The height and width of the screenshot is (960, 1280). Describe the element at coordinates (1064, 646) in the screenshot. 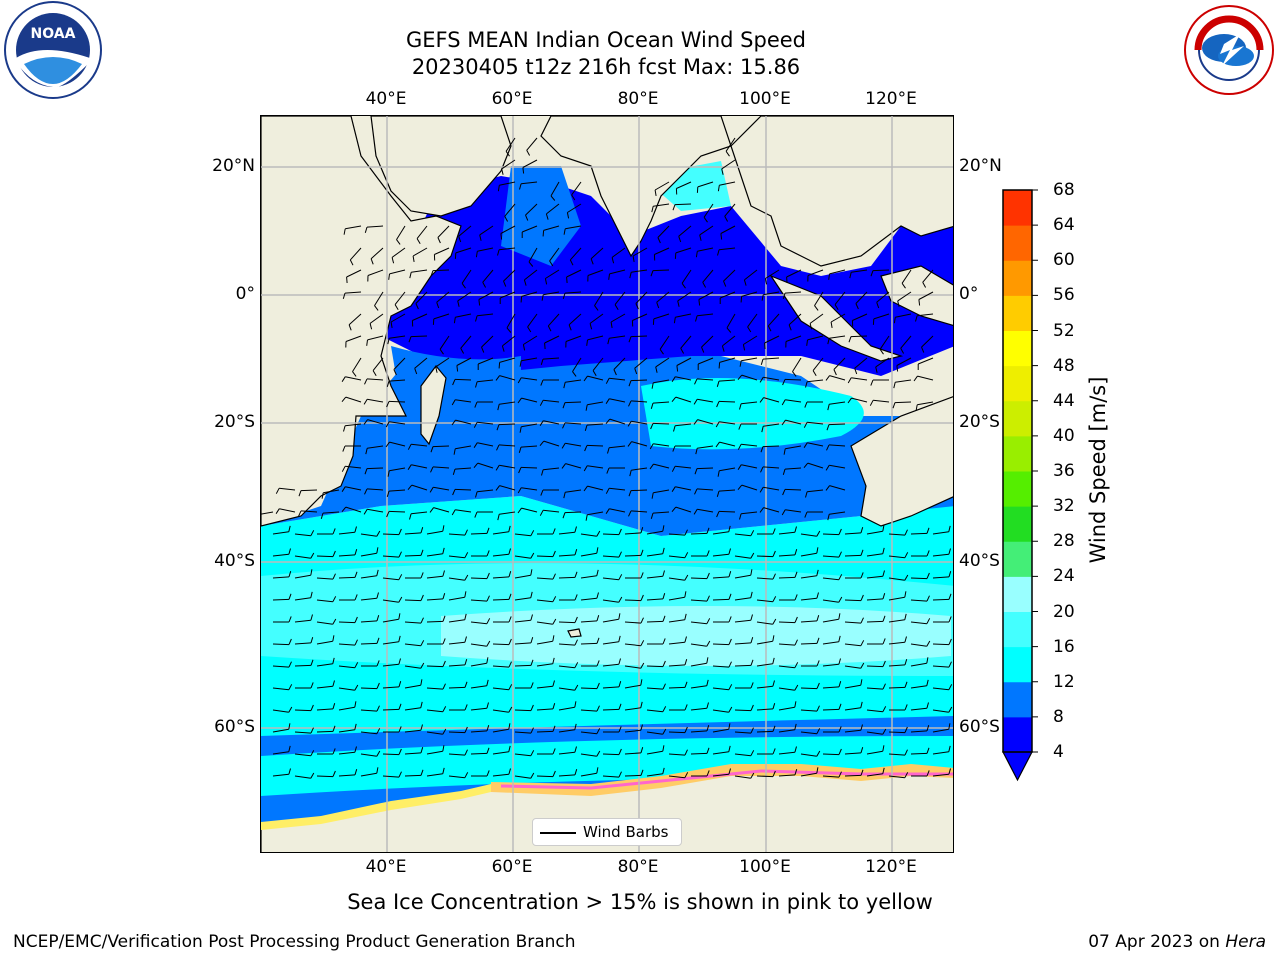

I see `colorbar-tick-label: 16` at that location.